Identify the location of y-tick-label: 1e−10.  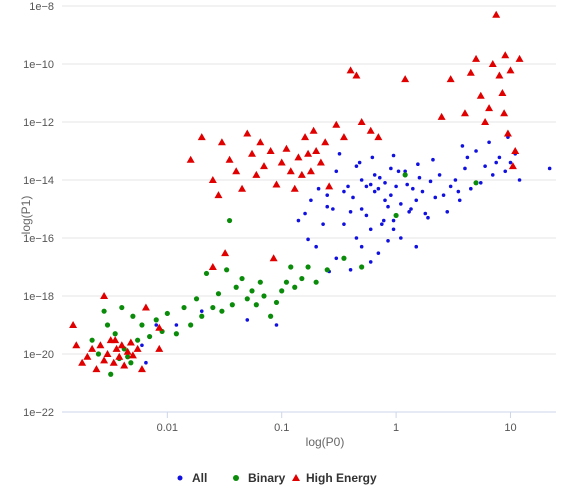
(38, 65).